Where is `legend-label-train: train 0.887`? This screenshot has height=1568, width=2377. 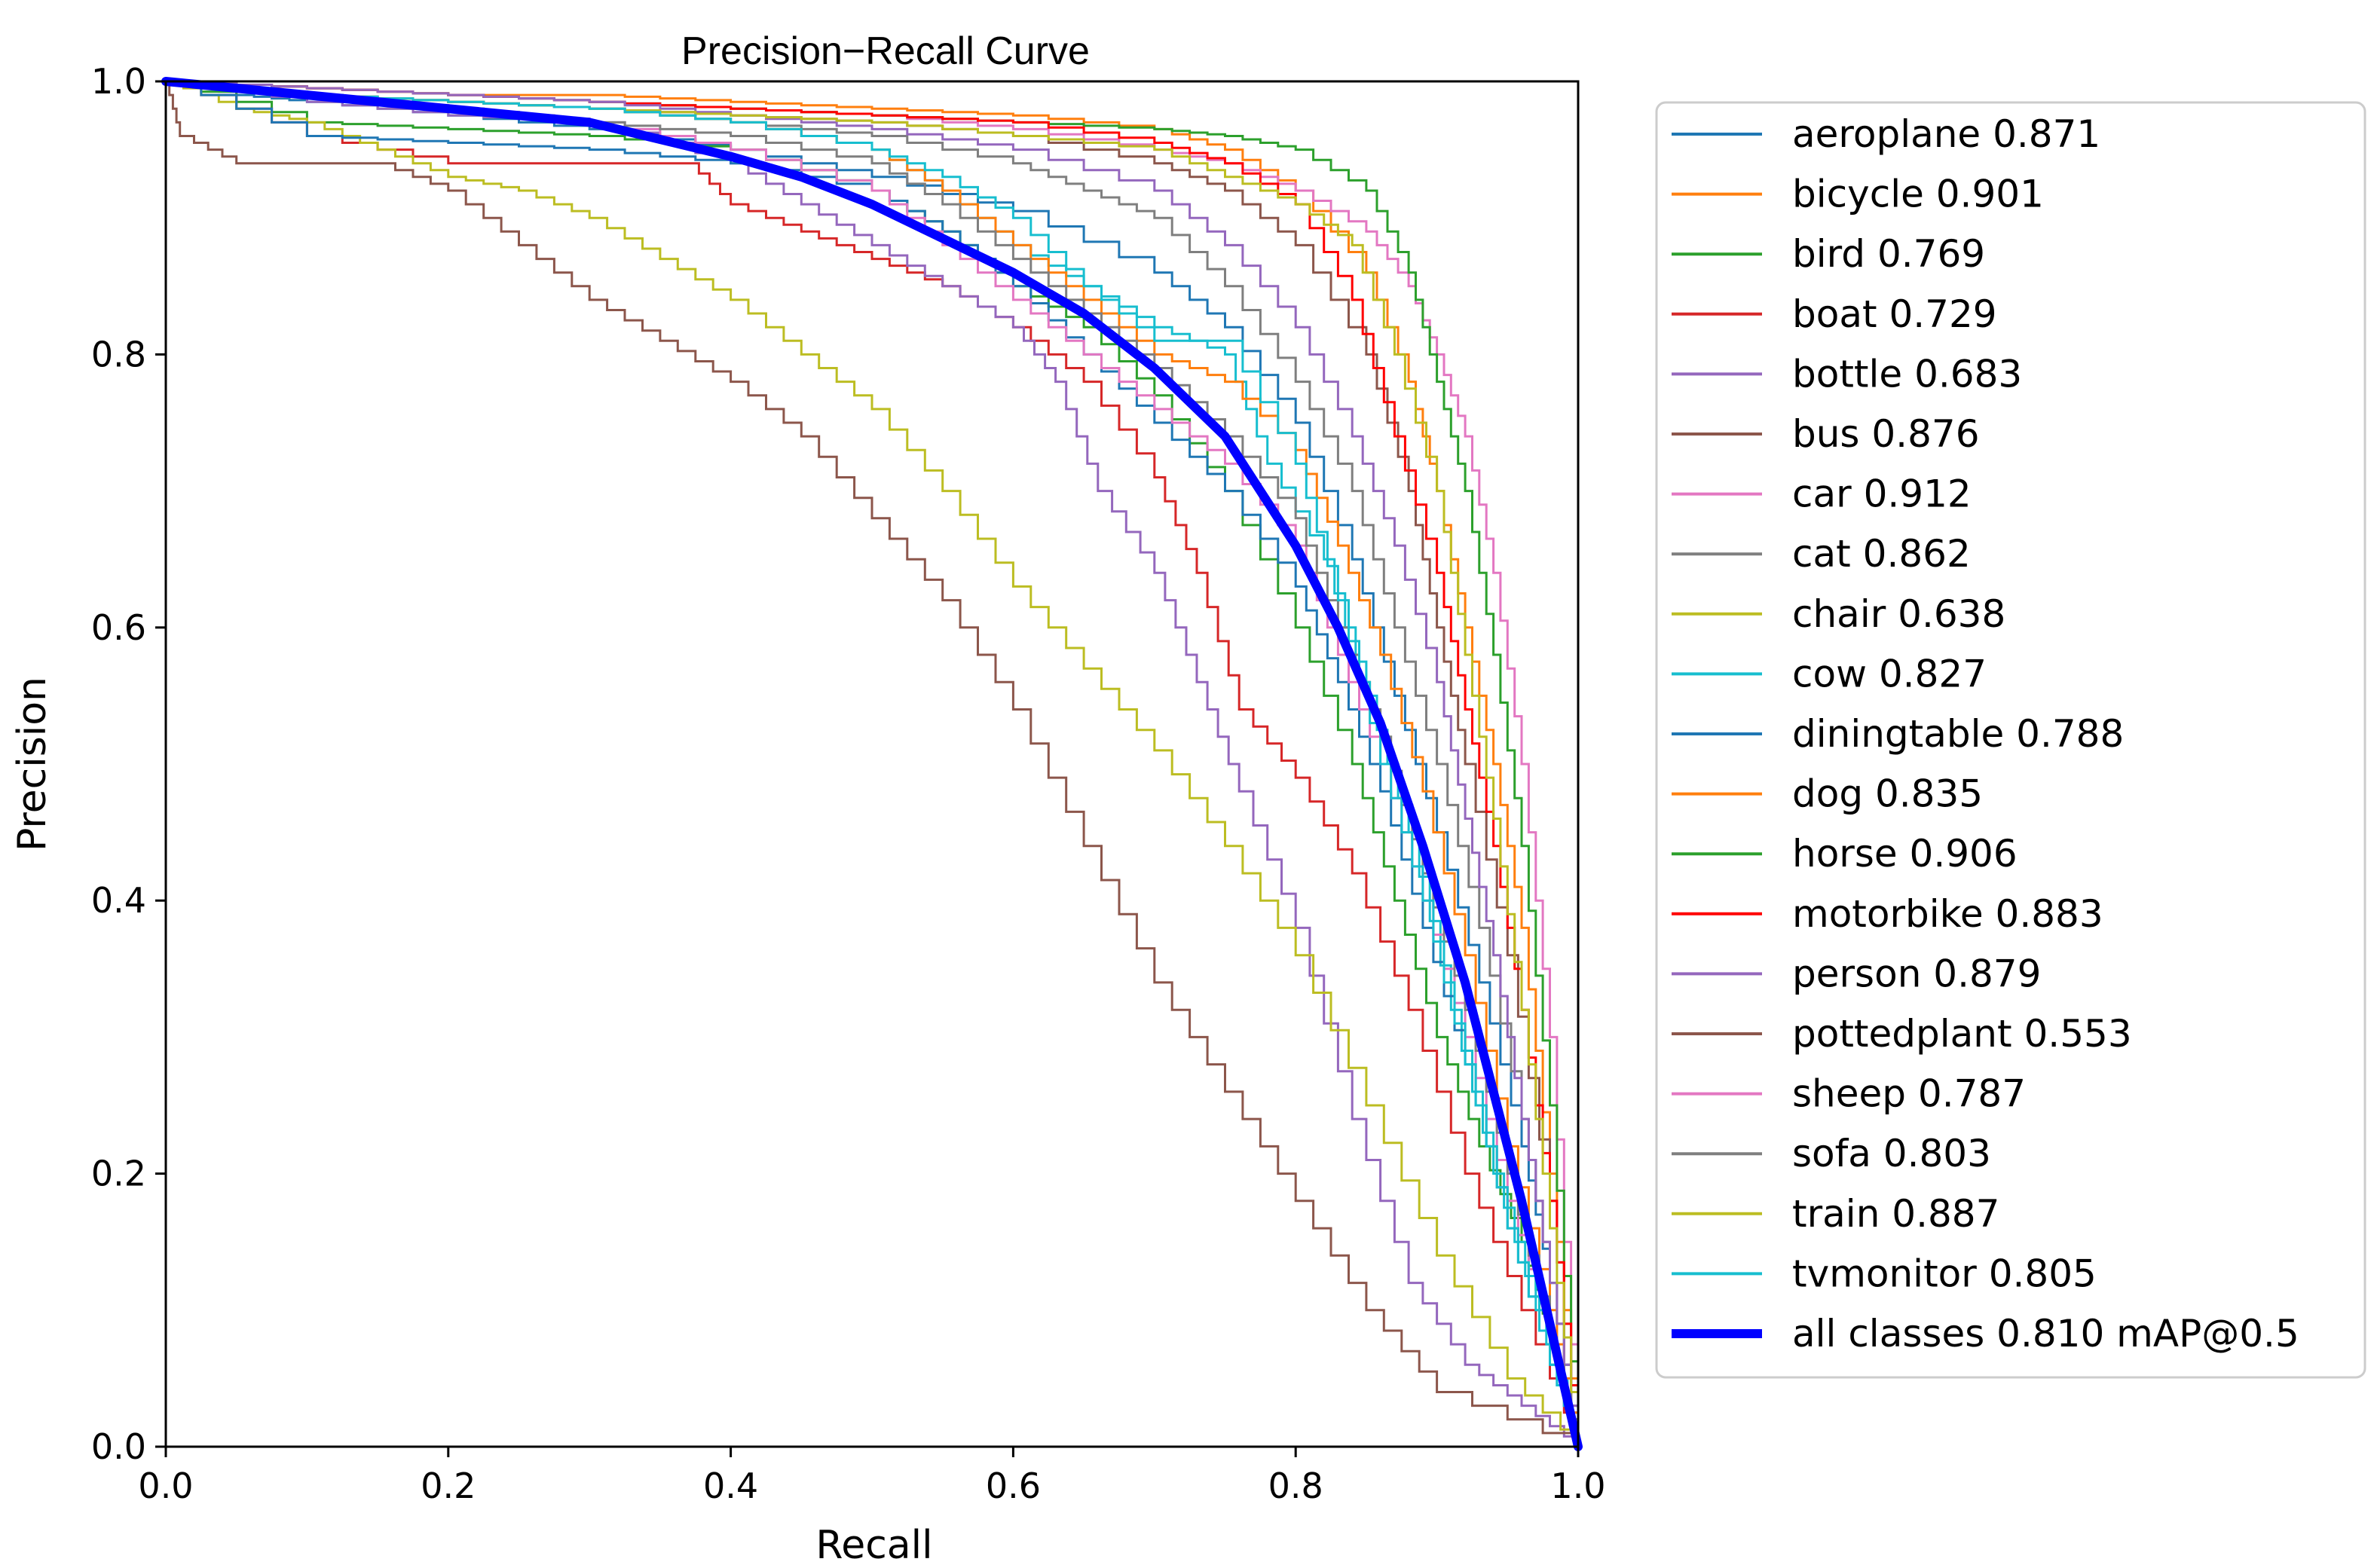
legend-label-train: train 0.887 is located at coordinates (1895, 1214).